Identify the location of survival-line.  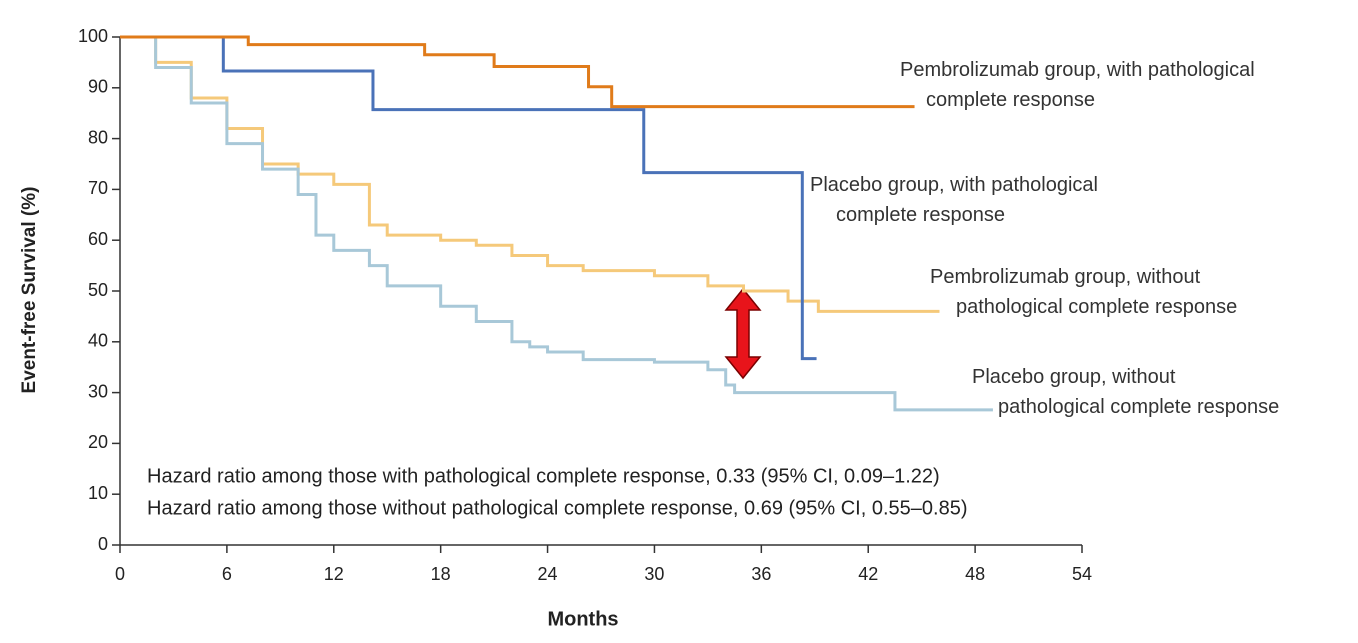
(517, 72).